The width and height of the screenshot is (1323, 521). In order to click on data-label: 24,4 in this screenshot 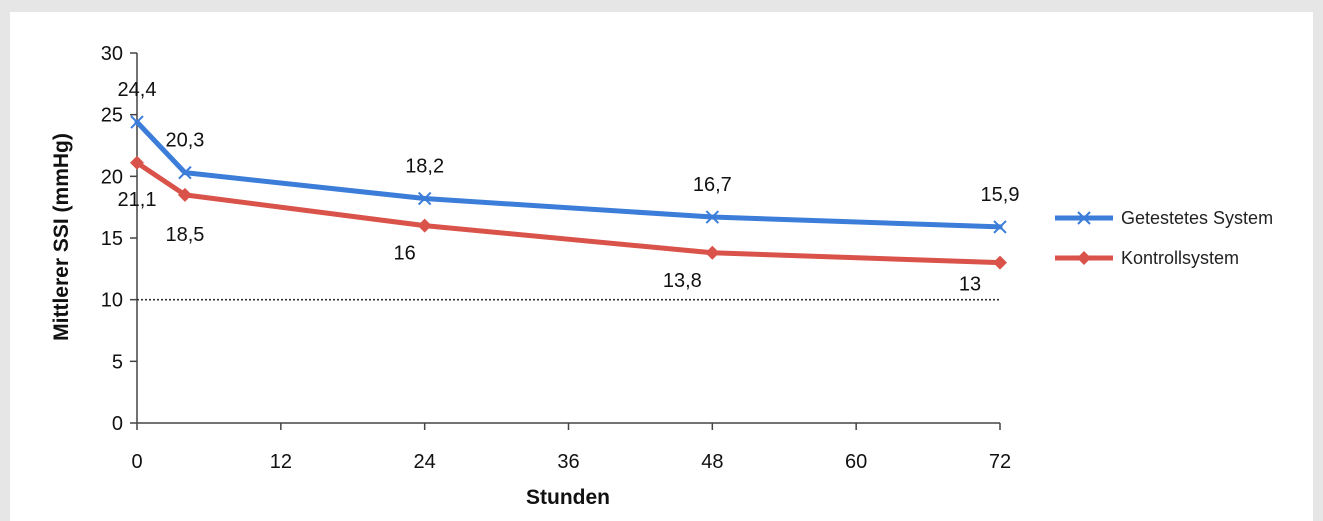, I will do `click(137, 90)`.